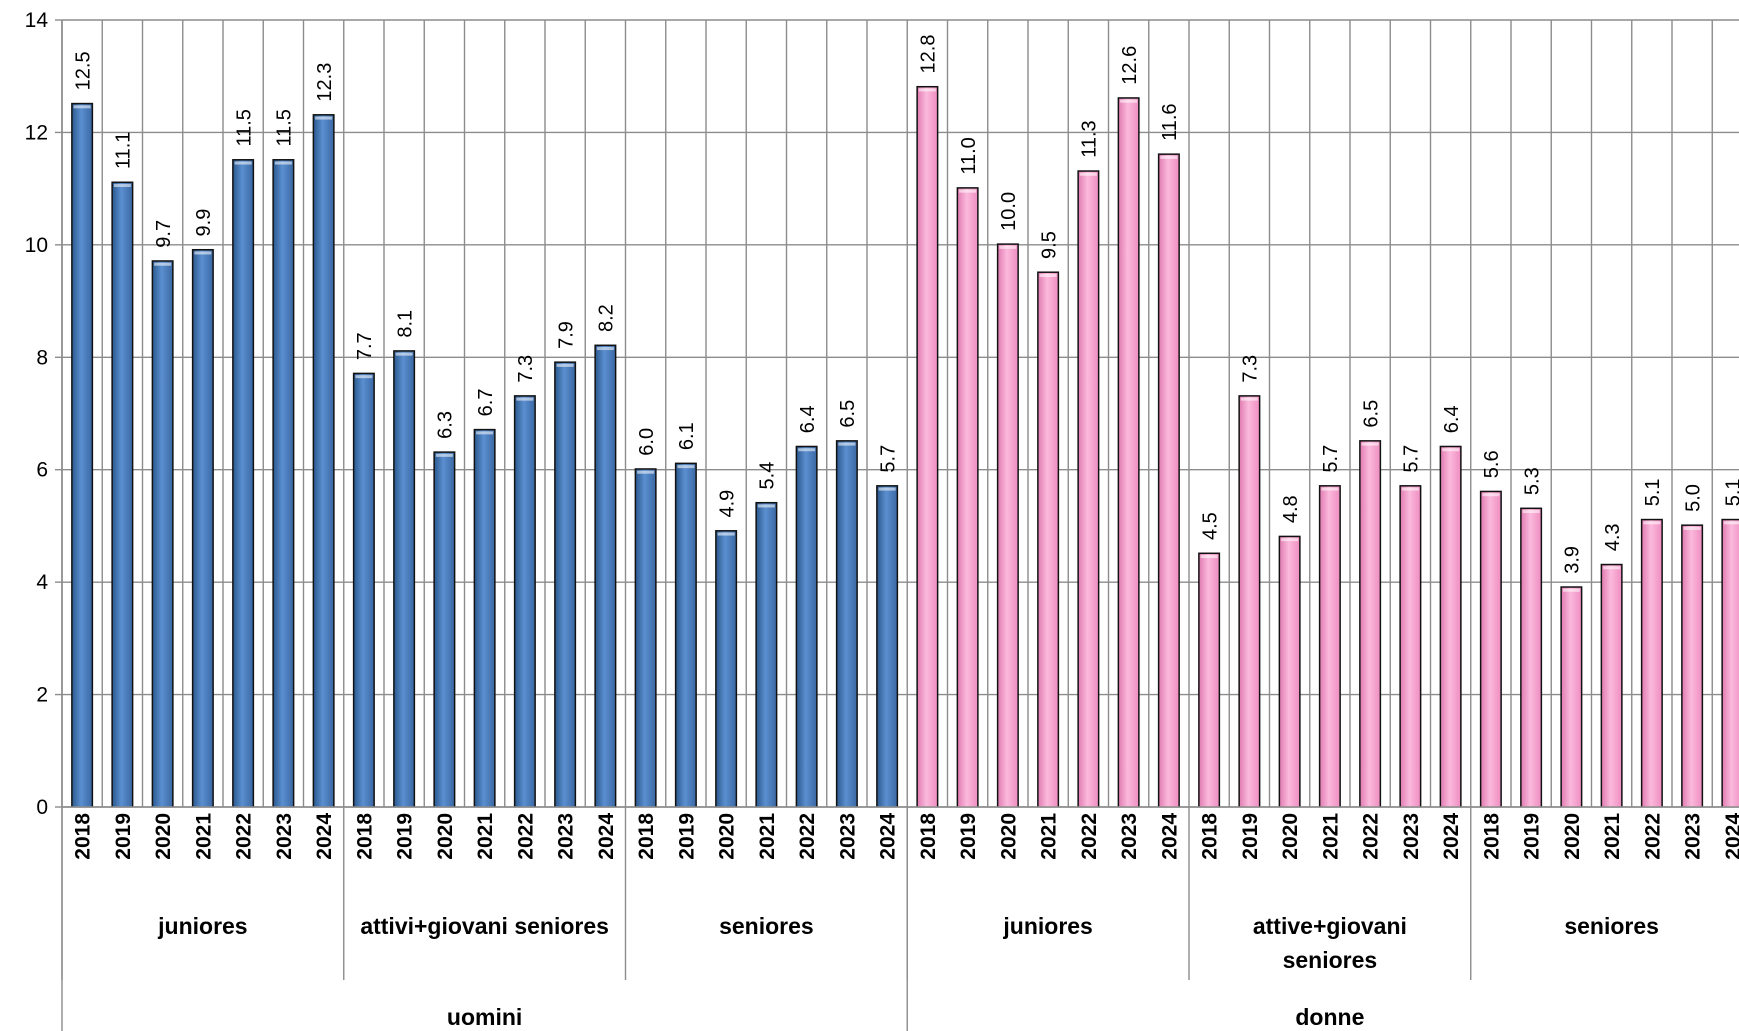  Describe the element at coordinates (42, 695) in the screenshot. I see `y-tick-label: 2` at that location.